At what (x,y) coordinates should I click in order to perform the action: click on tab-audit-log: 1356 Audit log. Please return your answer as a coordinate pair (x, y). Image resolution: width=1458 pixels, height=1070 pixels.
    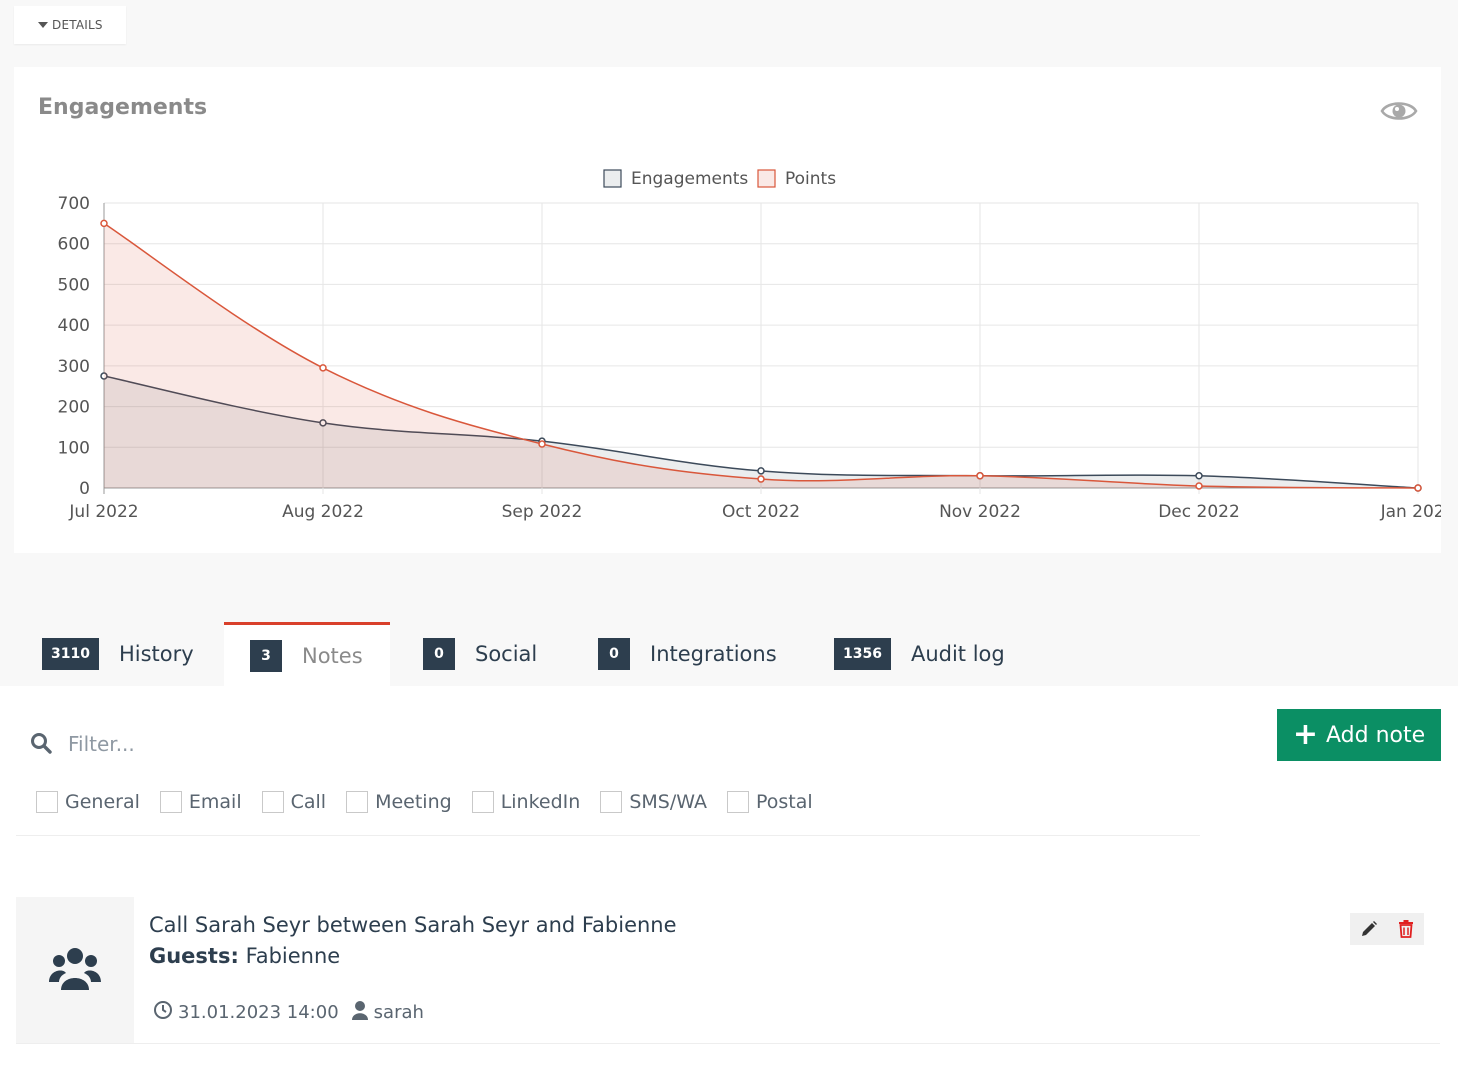
    Looking at the image, I should click on (934, 654).